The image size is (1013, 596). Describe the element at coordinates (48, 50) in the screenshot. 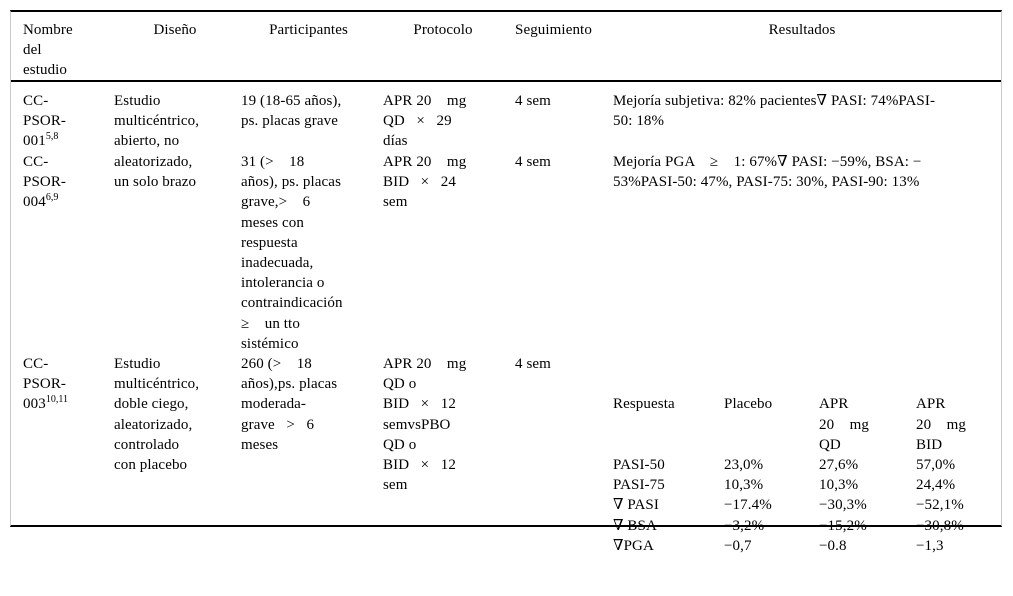

I see `column-header-study-name: Nombre del estudio` at that location.